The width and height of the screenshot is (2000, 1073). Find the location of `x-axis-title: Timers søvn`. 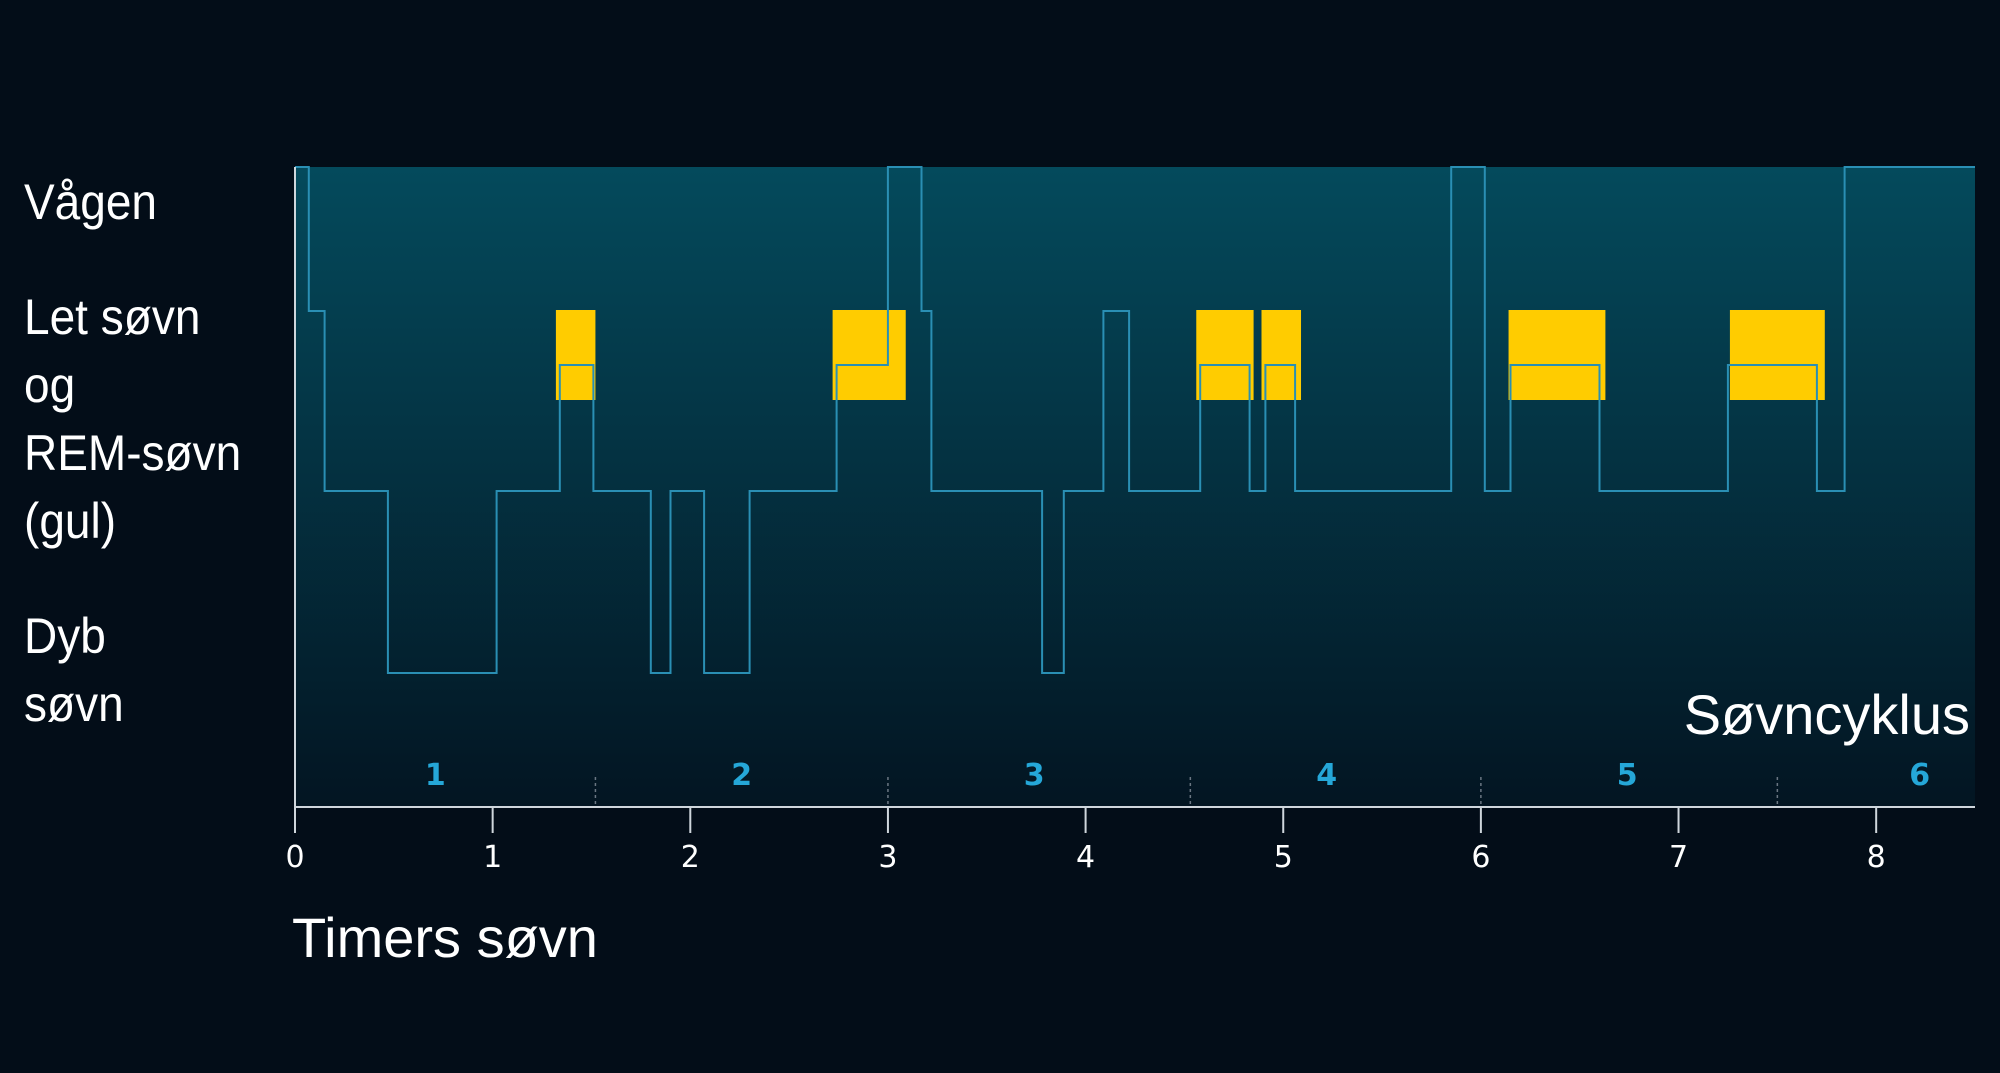

x-axis-title: Timers søvn is located at coordinates (445, 937).